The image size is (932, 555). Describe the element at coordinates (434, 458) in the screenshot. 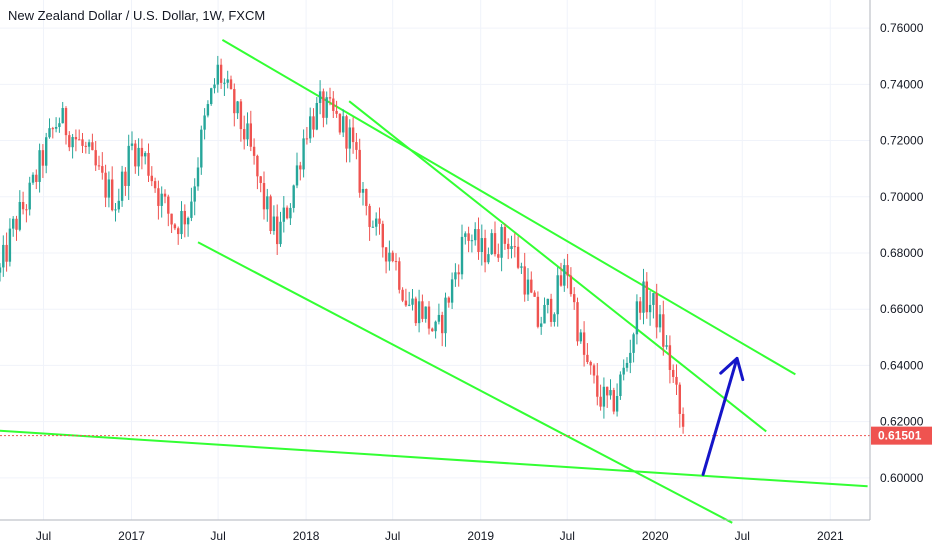

I see `trendline` at that location.